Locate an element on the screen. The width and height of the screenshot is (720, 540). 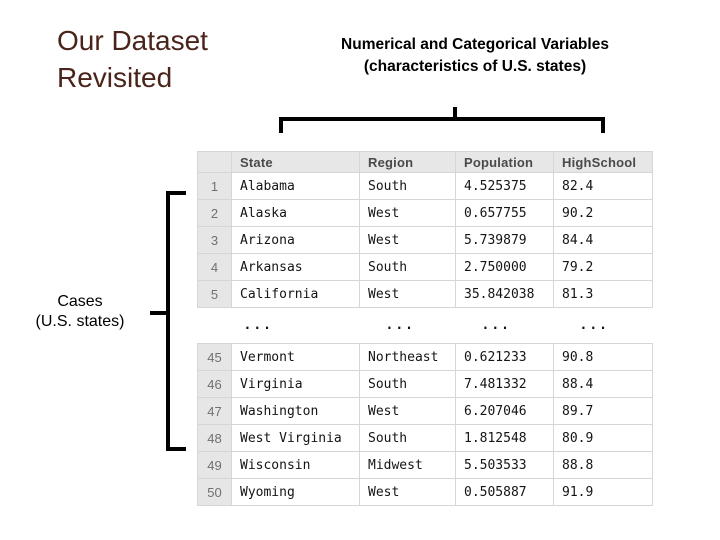
cell-population: 1.812548 is located at coordinates (504, 438).